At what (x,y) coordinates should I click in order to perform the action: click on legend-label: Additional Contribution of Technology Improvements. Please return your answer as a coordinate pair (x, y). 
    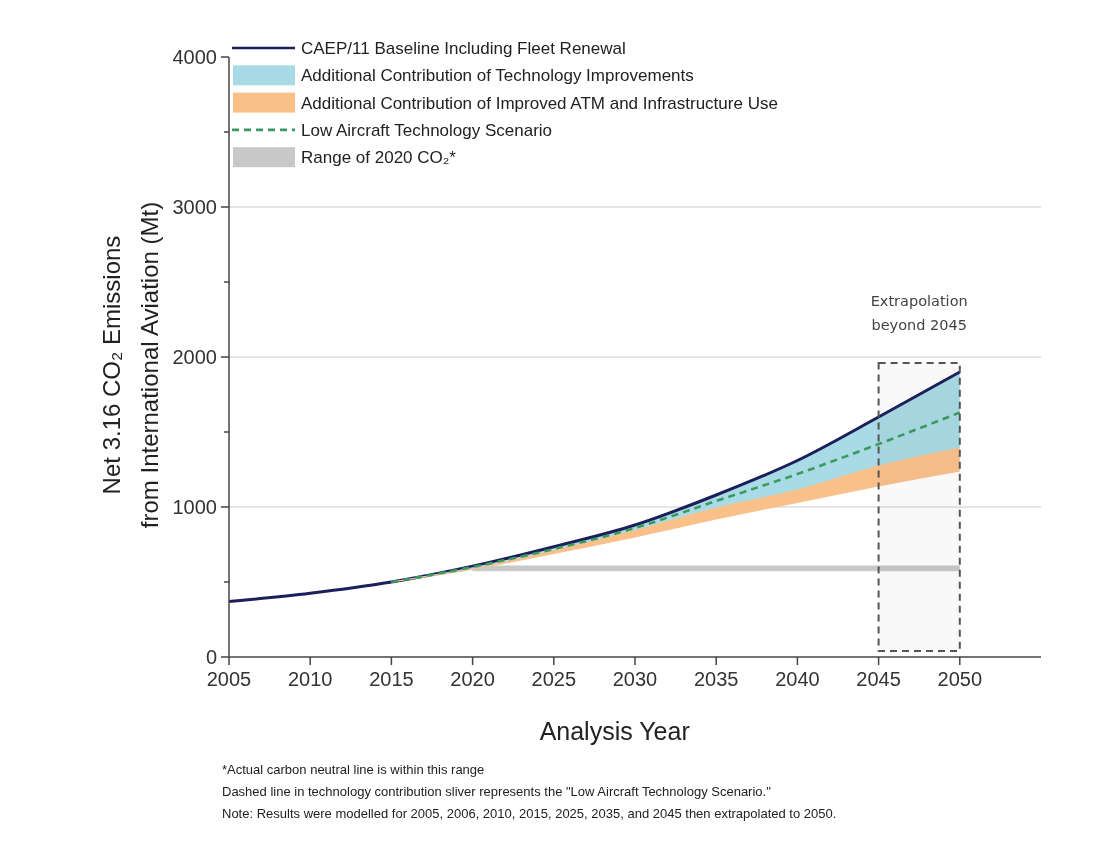
    Looking at the image, I should click on (497, 76).